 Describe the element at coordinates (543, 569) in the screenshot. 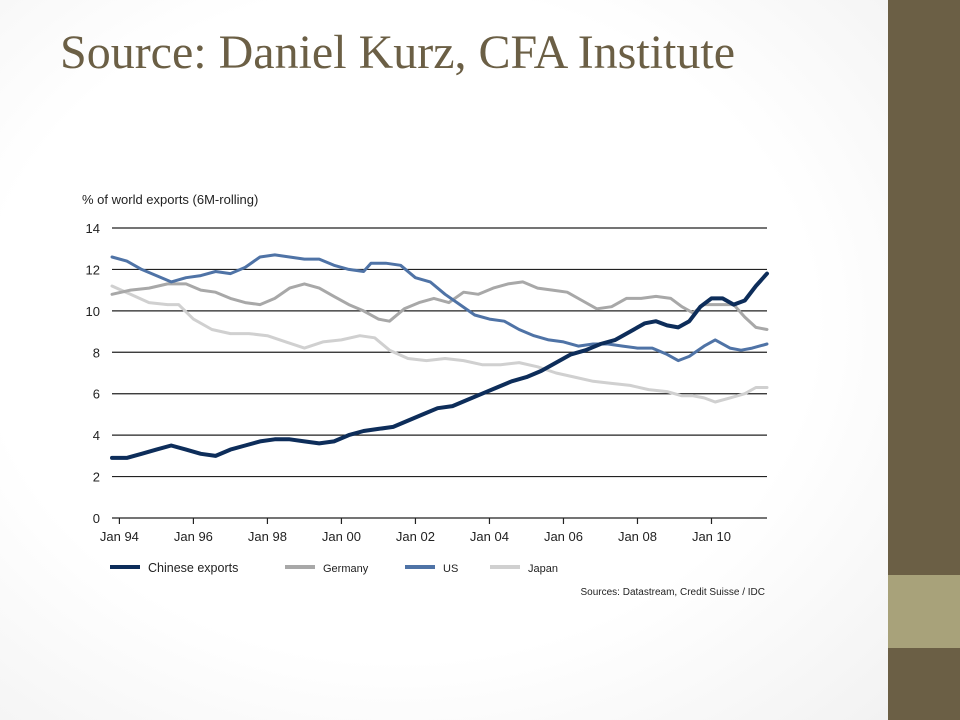

I see `legend-label: Japan` at that location.